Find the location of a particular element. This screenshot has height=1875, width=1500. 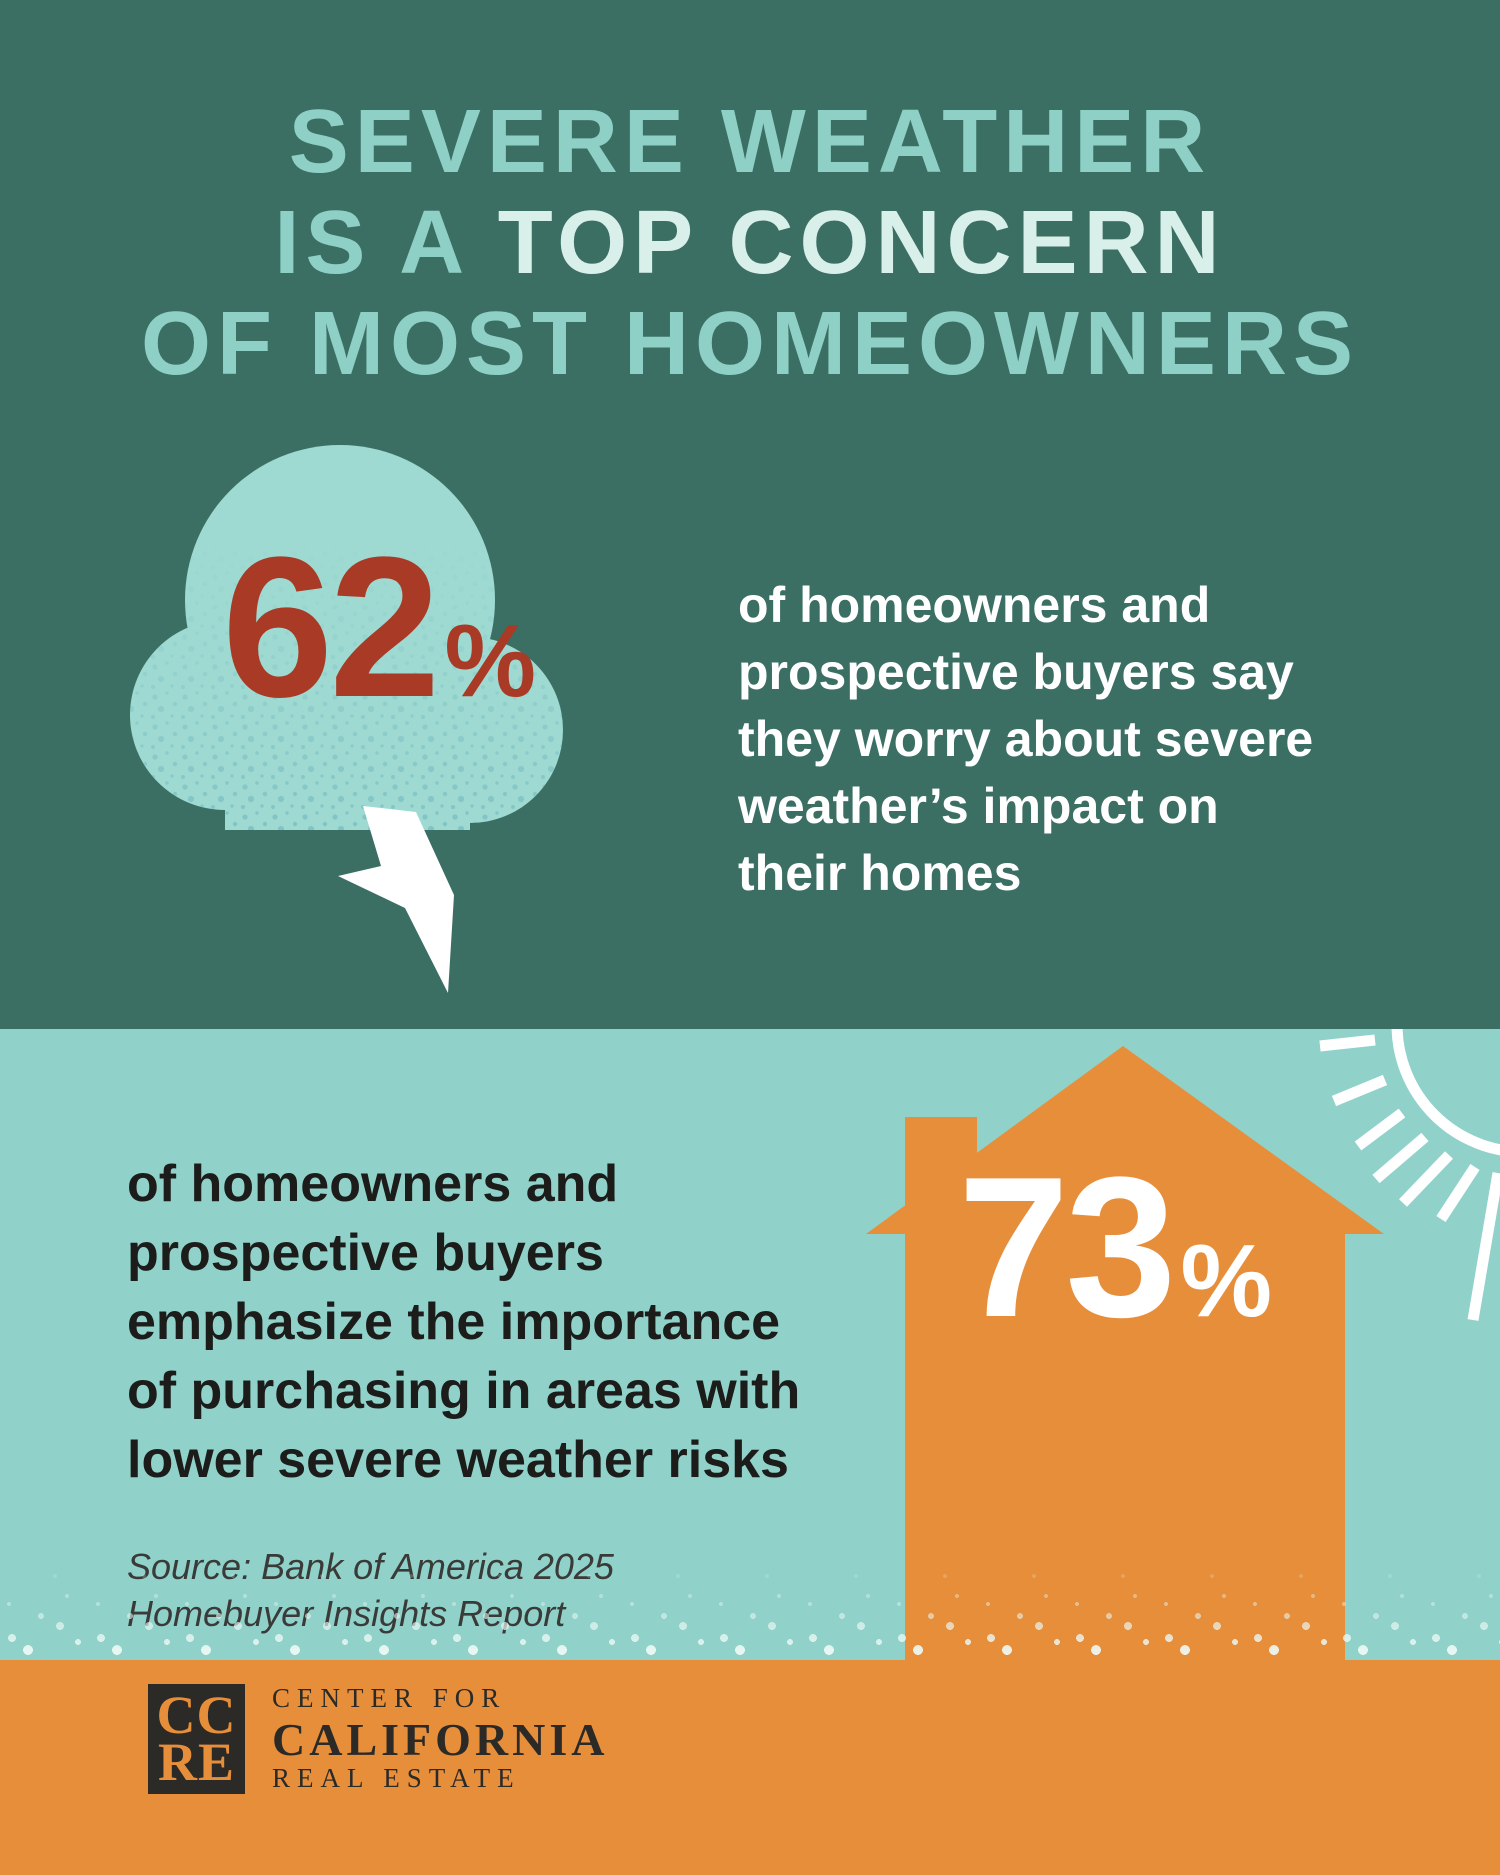

purchase-line: emphasize the importance is located at coordinates (454, 1322).